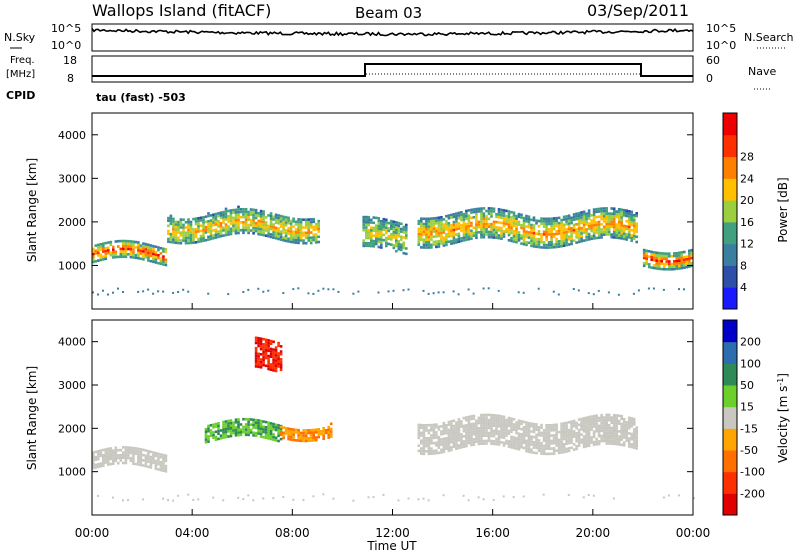 The image size is (800, 554). Describe the element at coordinates (747, 157) in the screenshot. I see `colorbar-tick-label: 28` at that location.